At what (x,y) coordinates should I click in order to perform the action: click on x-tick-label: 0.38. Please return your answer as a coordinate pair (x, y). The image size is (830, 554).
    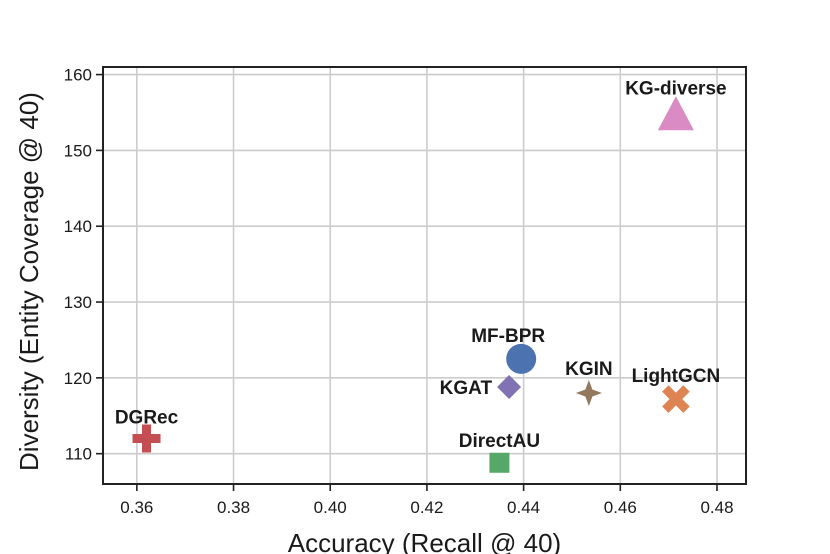
    Looking at the image, I should click on (233, 507).